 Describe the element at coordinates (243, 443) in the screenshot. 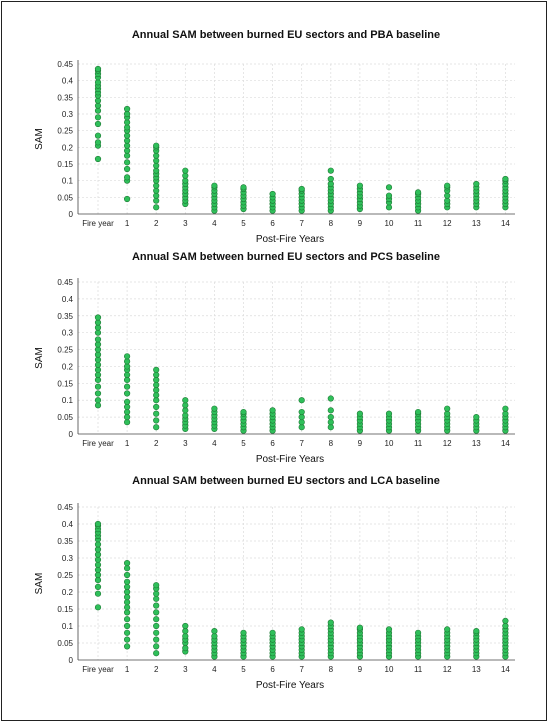

I see `x-tick-label: 5` at that location.